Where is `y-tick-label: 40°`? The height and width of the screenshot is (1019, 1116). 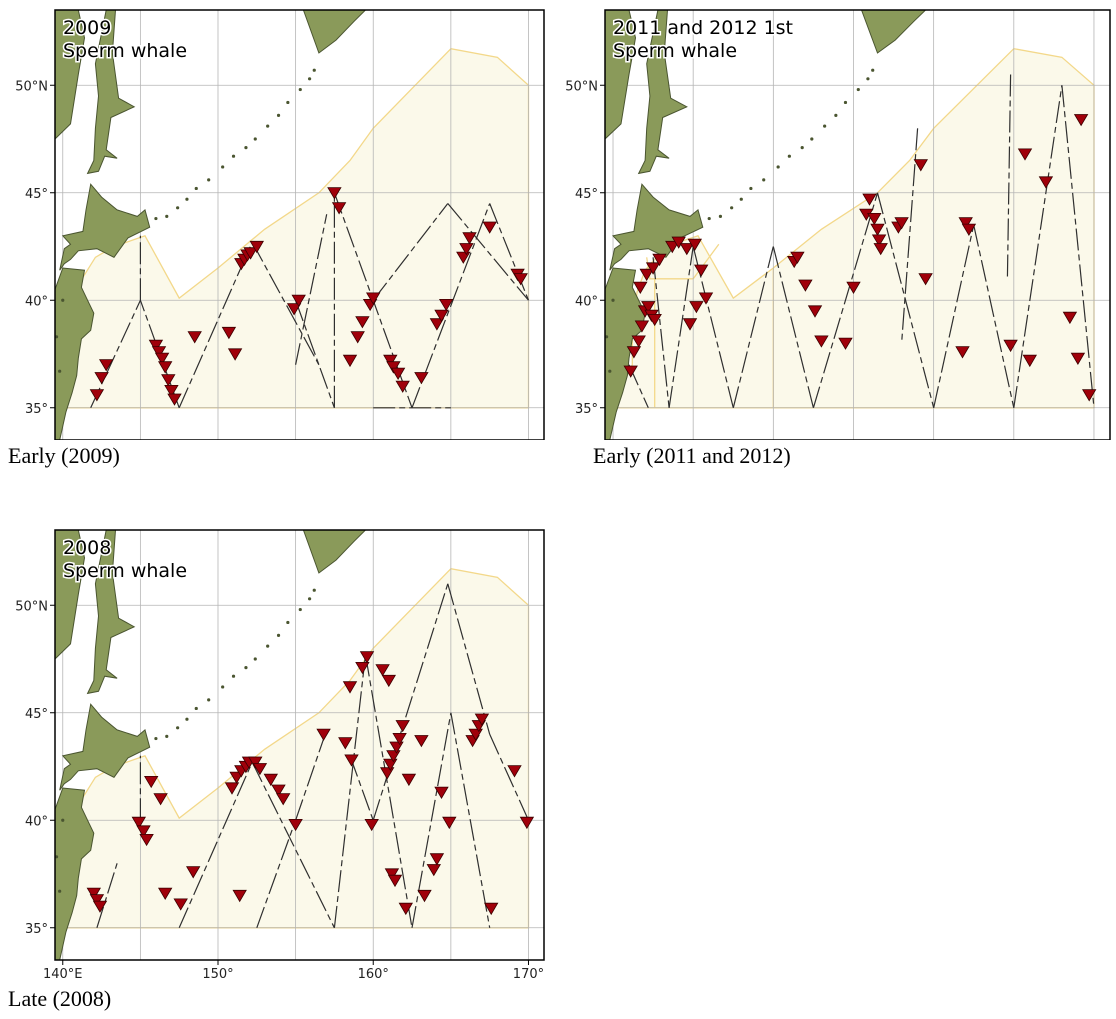 y-tick-label: 40° is located at coordinates (36, 821).